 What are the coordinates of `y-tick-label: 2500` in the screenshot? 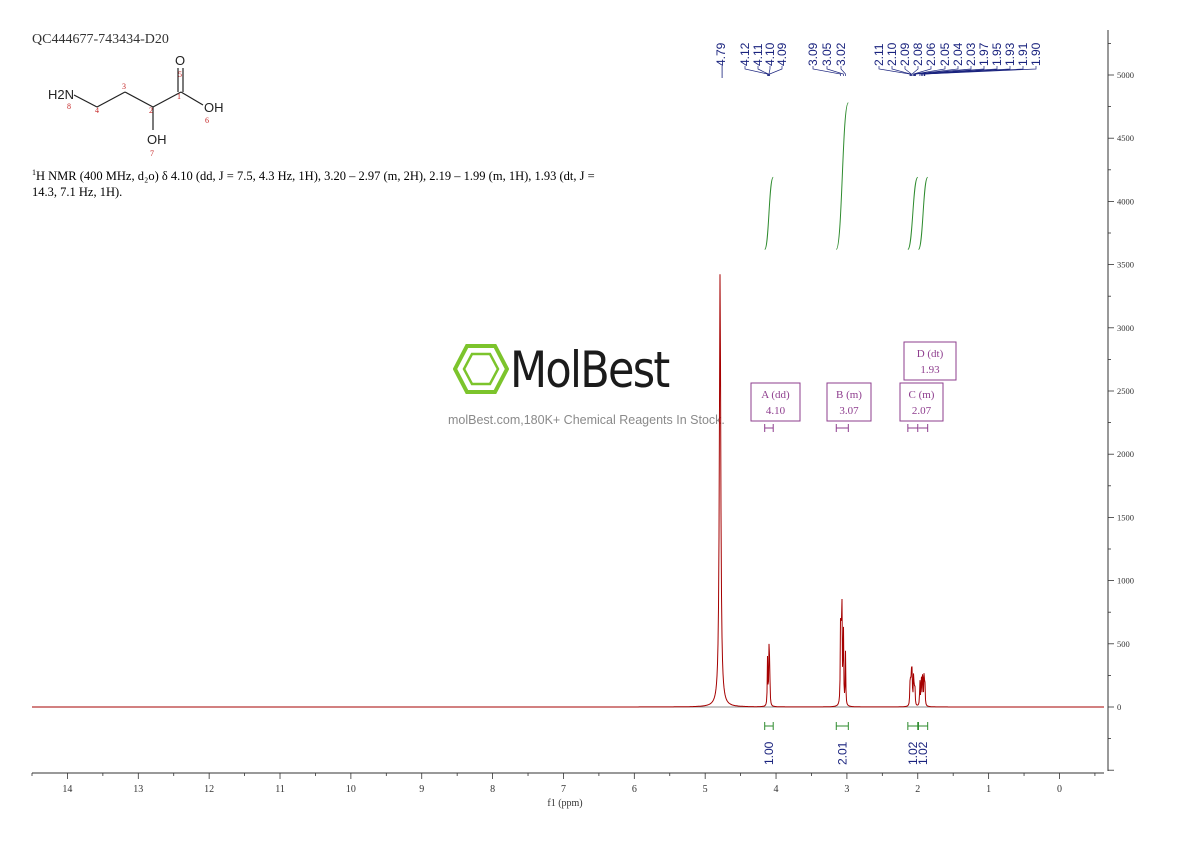 It's located at (1125, 391).